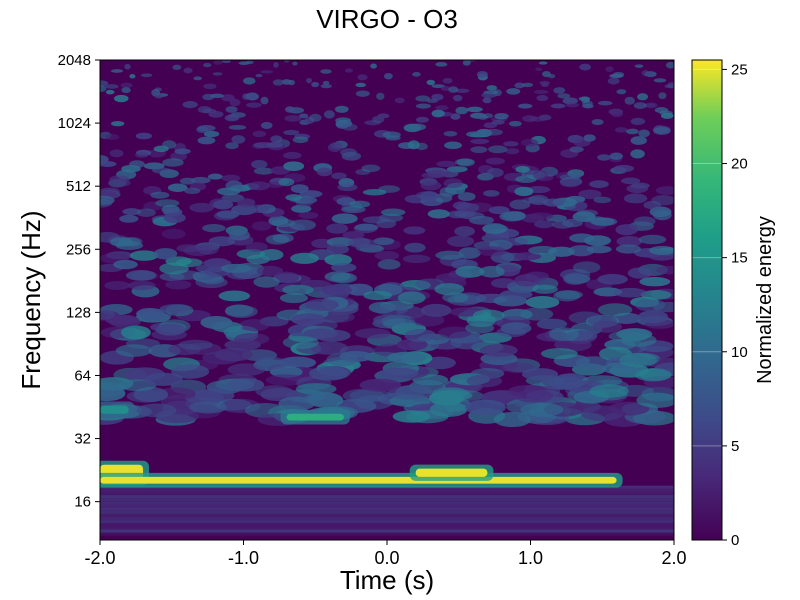 The width and height of the screenshot is (800, 600). Describe the element at coordinates (739, 164) in the screenshot. I see `colorbar-tick-label: 20` at that location.